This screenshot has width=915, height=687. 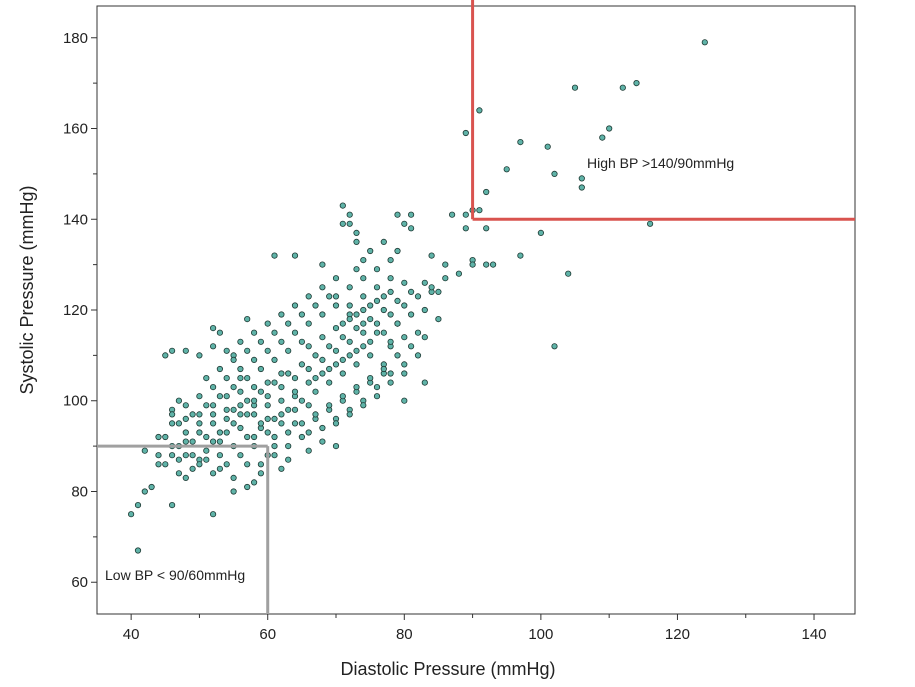 I want to click on y-tick-label: 160, so click(x=75, y=129).